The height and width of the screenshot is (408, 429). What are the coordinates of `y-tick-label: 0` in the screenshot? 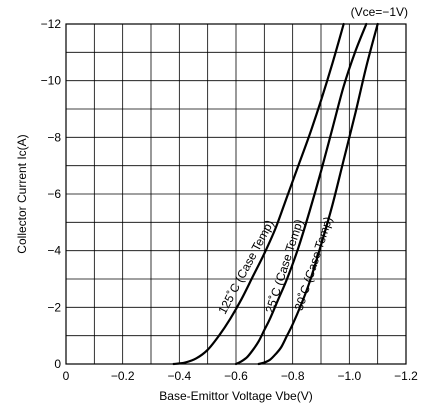 It's located at (57, 364).